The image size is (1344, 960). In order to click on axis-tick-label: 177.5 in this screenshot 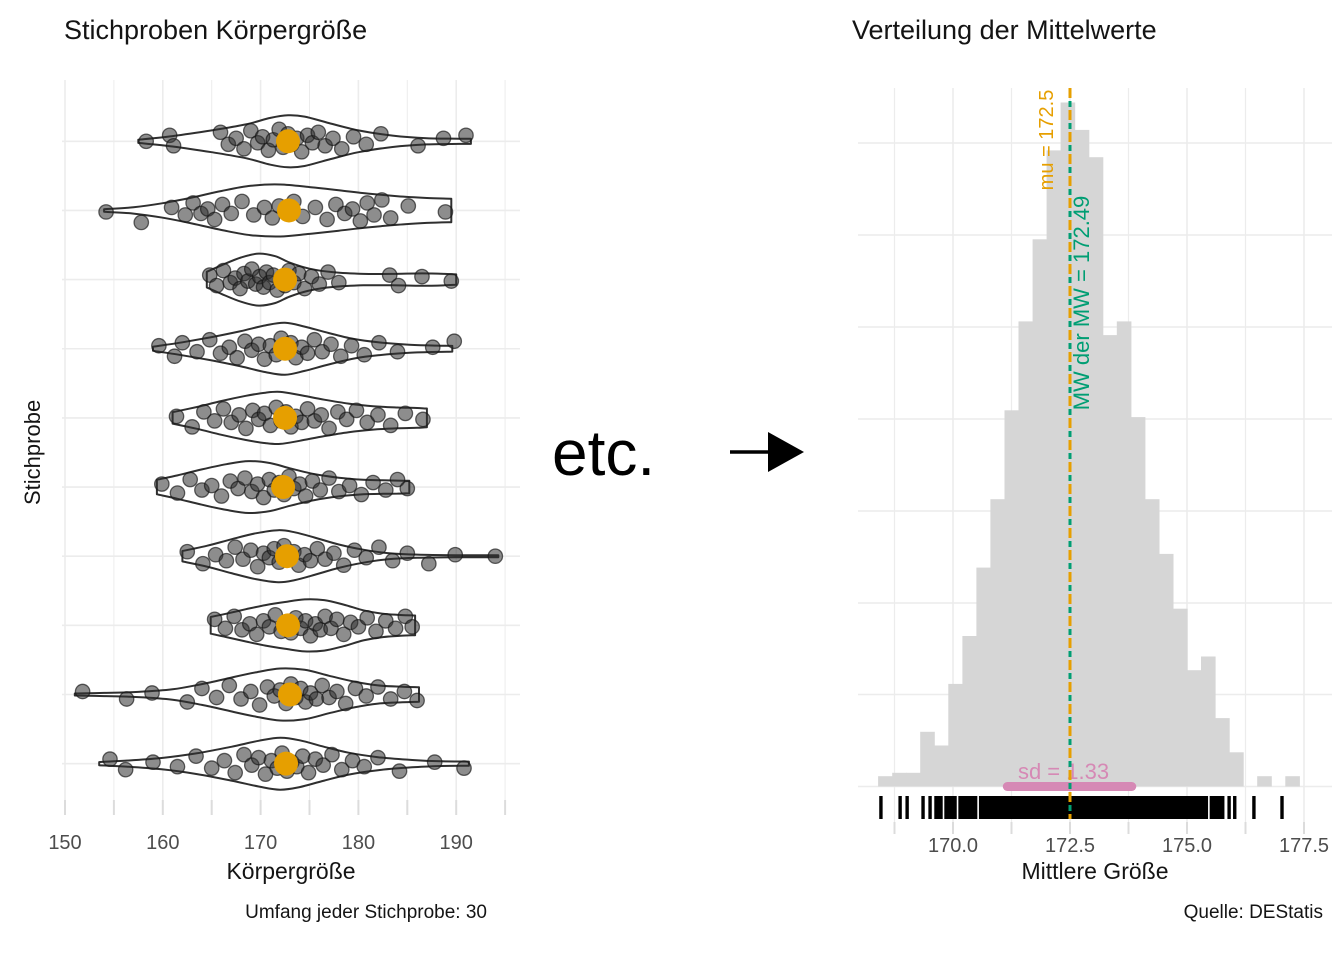, I will do `click(1304, 846)`.